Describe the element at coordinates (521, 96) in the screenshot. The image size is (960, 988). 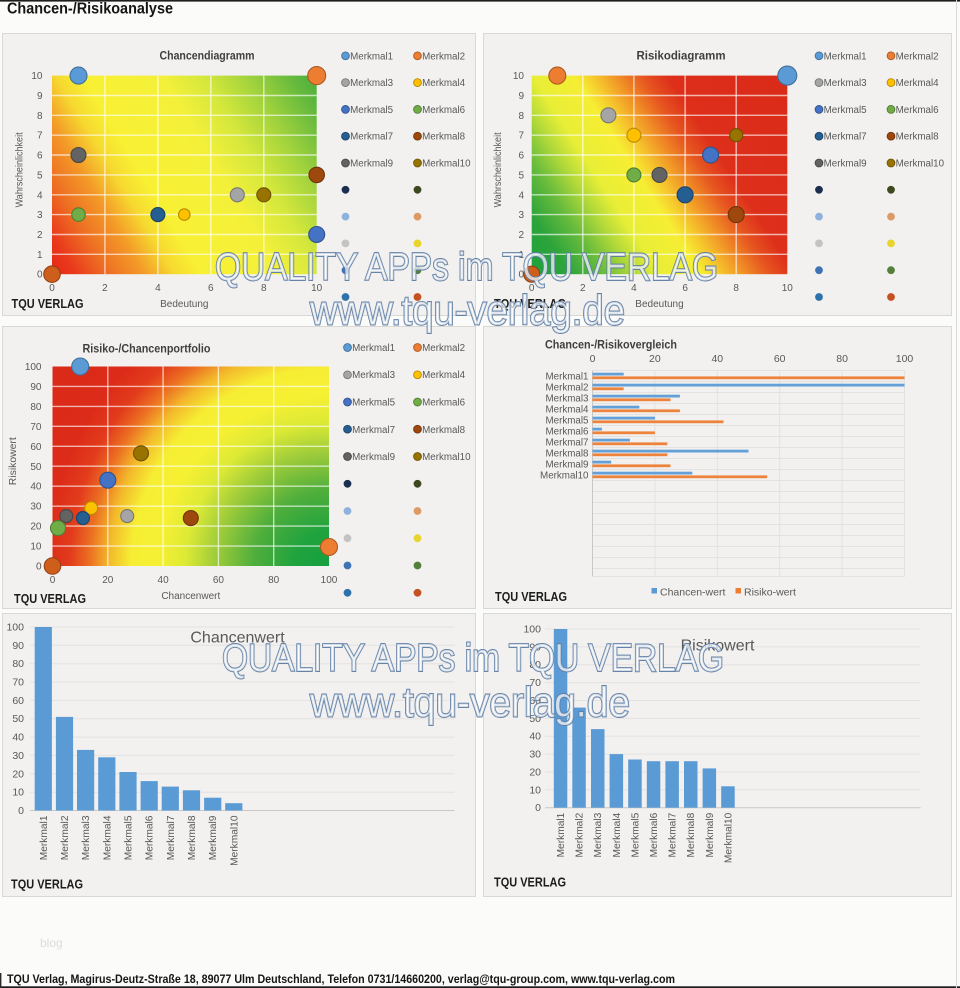
I see `svg-text: 9` at that location.